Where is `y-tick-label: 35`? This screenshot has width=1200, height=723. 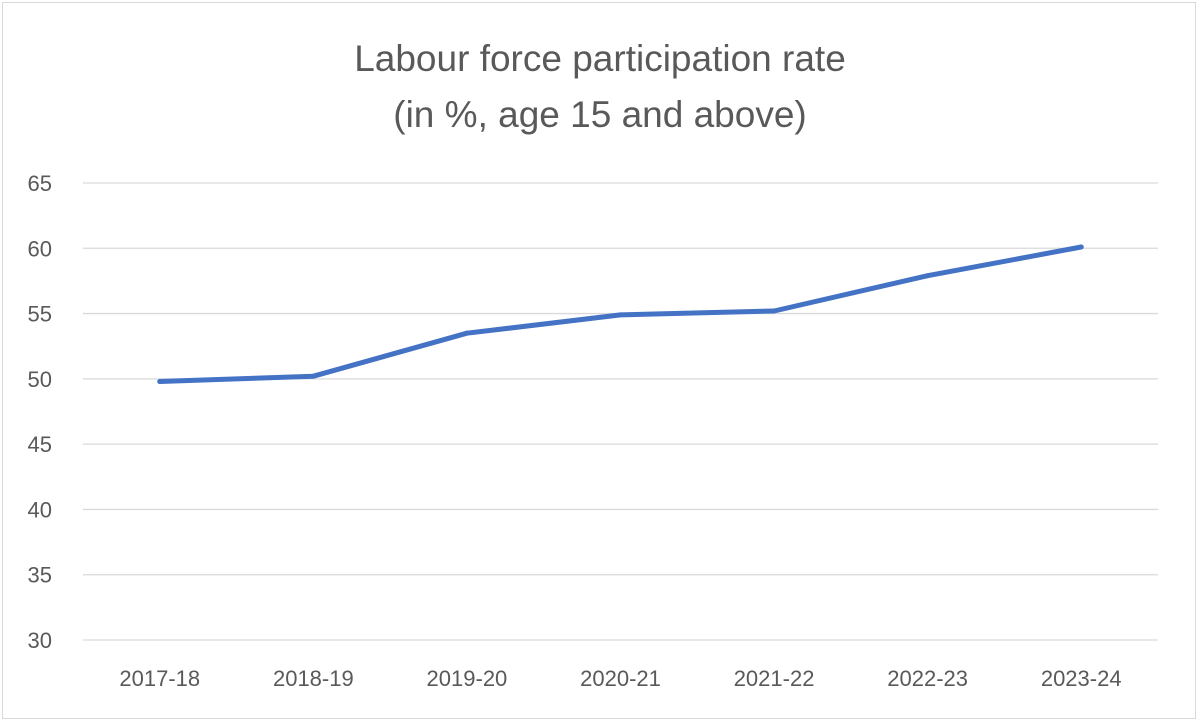
y-tick-label: 35 is located at coordinates (40, 575).